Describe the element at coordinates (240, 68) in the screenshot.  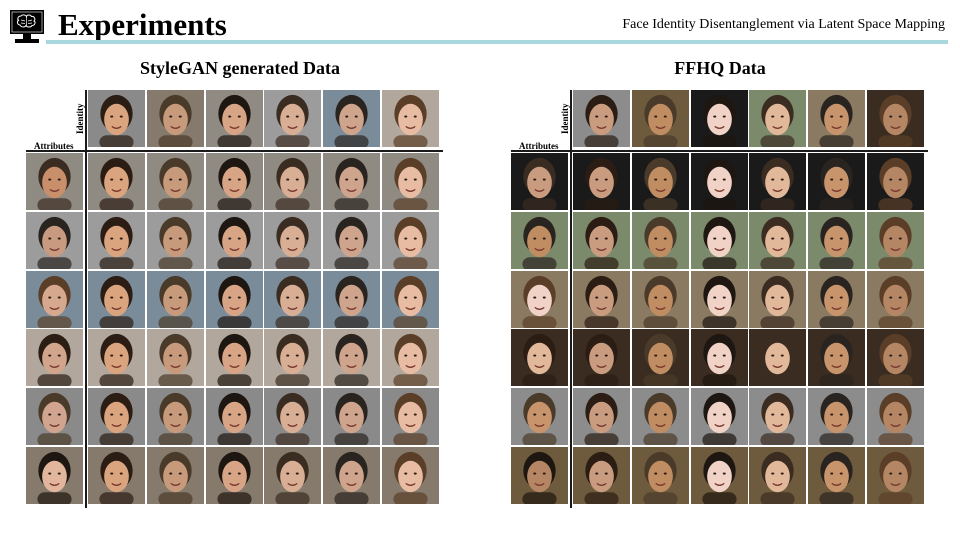
I see `stylegan-panel-title: StyleGAN generated Data` at that location.